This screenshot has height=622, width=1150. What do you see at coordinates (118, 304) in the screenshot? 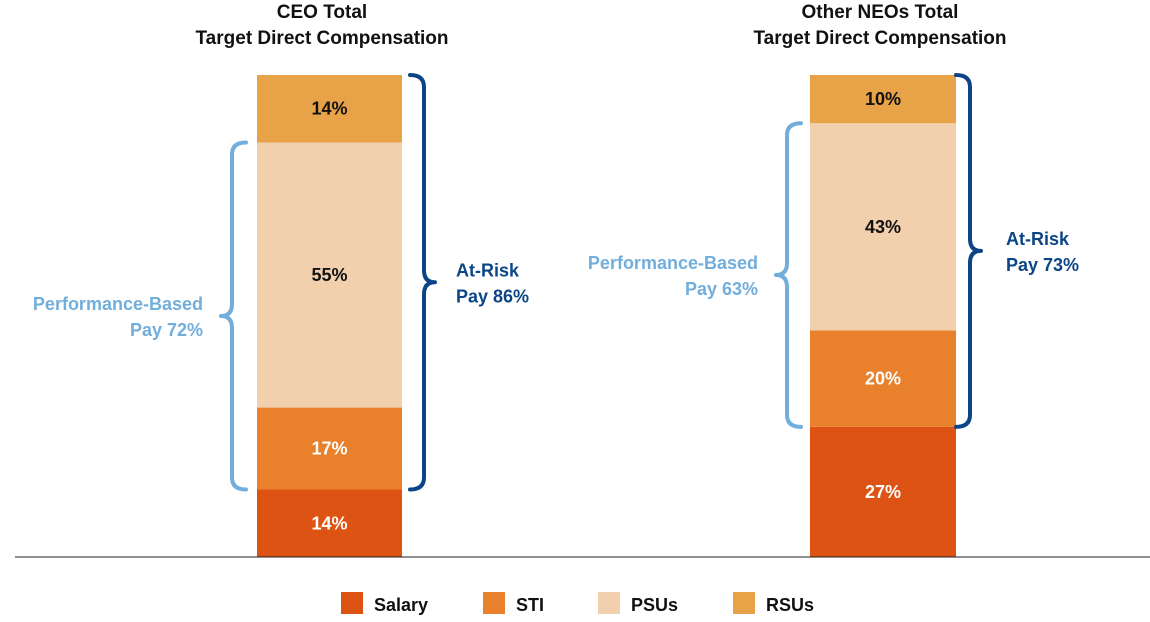
I see `ceo-performance-based-label-line-1: Performance-Based` at bounding box center [118, 304].